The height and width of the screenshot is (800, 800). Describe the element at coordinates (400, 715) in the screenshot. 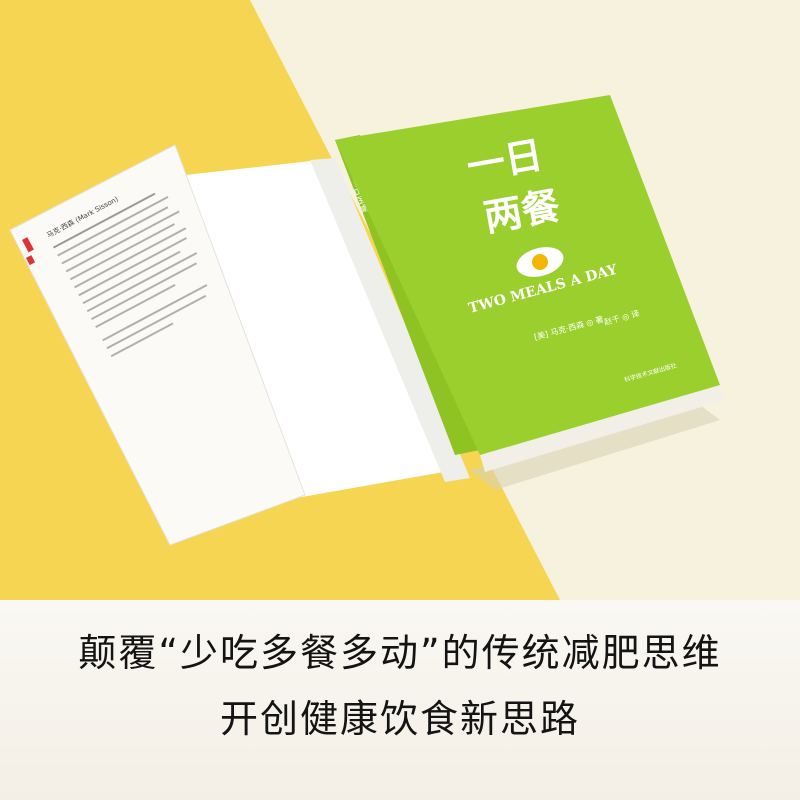

I see `caption-line2: 开创健康饮食新思路` at that location.